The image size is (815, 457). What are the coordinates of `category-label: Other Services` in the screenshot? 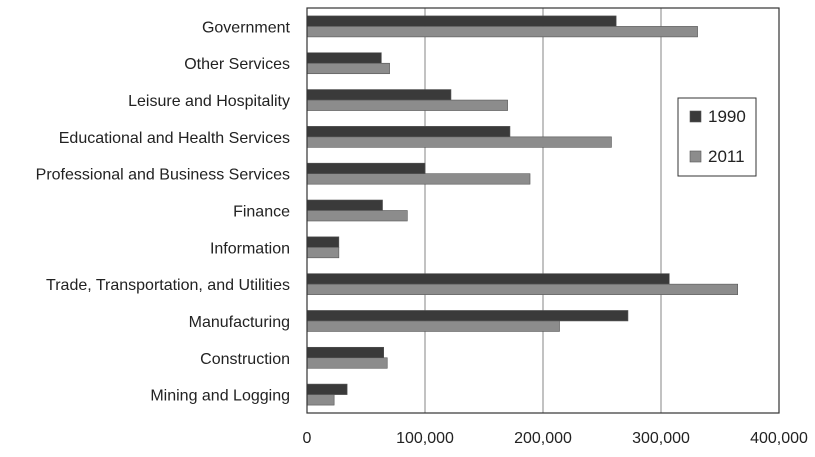 It's located at (237, 64).